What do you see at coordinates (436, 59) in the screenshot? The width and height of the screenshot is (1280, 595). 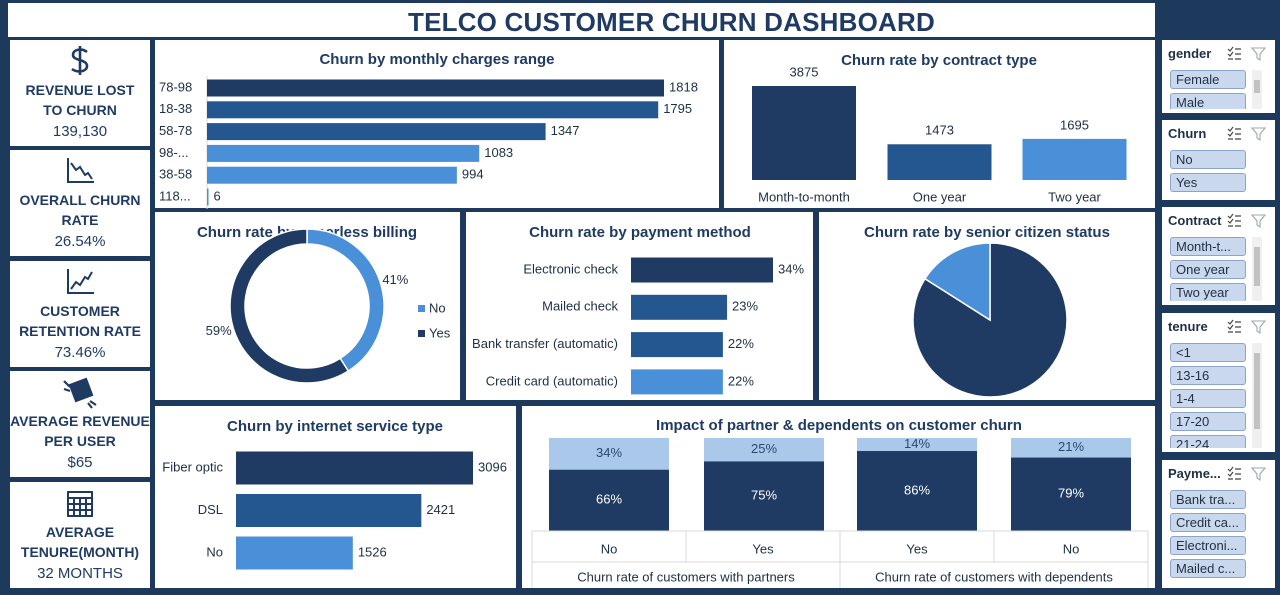 I see `chart-title: Churn by monthly charges range` at bounding box center [436, 59].